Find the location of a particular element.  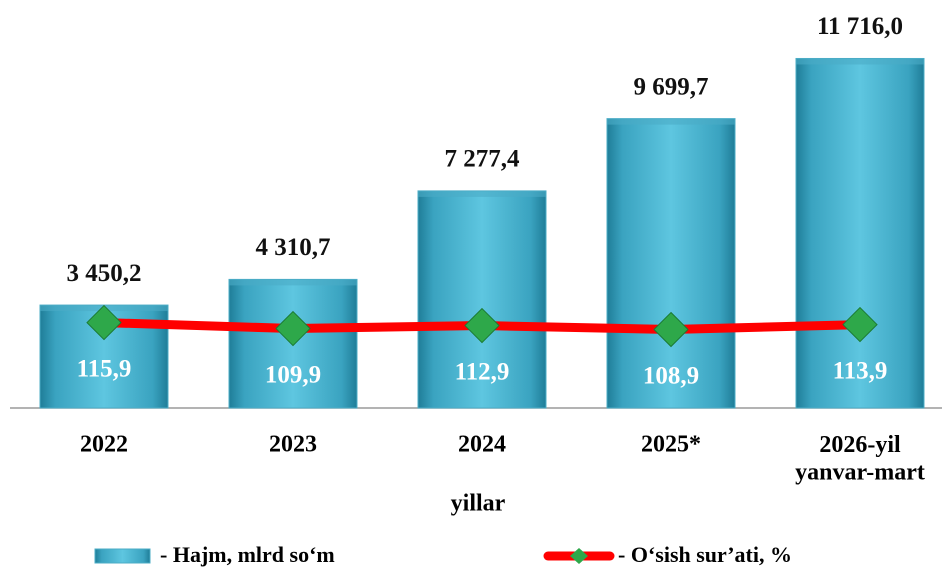

line-value-label: 109,9 is located at coordinates (293, 374).